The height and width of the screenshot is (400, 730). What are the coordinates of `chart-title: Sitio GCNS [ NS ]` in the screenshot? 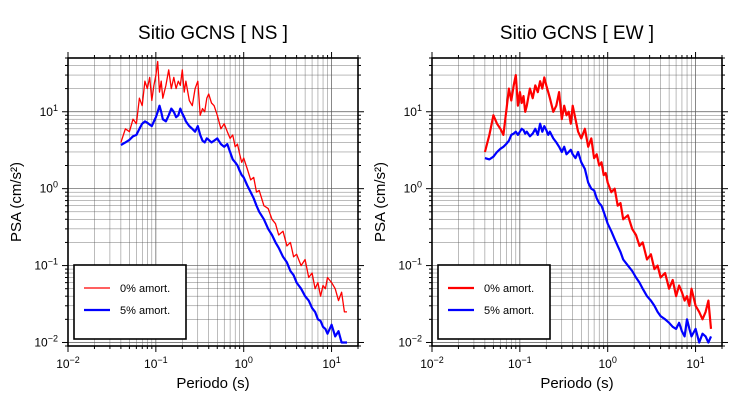 It's located at (213, 33).